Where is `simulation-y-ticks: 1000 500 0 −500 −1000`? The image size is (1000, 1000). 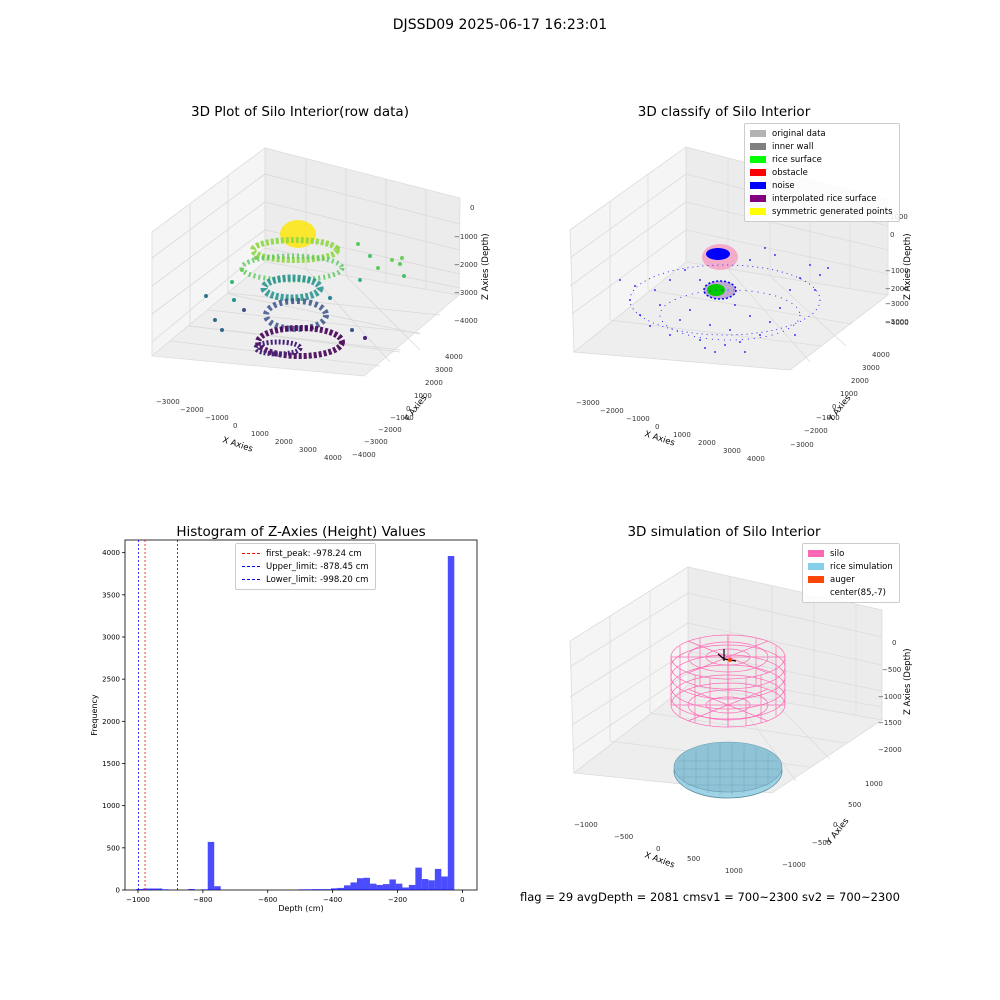
simulation-y-ticks: 1000 500 0 −500 −1000 is located at coordinates (832, 824).